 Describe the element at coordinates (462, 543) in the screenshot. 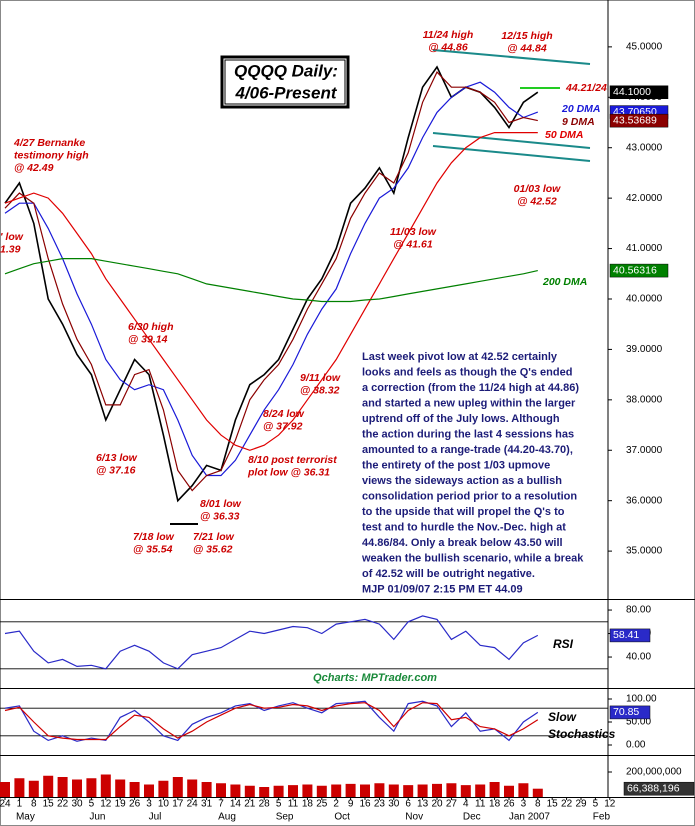

I see `commentary-line: 44.86/84. Only a break below 43.50 will` at that location.